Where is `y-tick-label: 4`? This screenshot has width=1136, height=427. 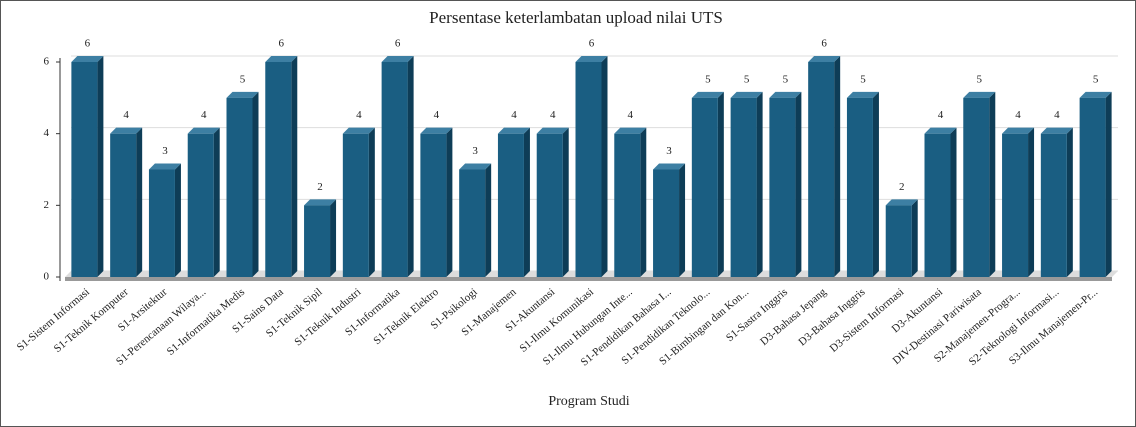 y-tick-label: 4 is located at coordinates (47, 133).